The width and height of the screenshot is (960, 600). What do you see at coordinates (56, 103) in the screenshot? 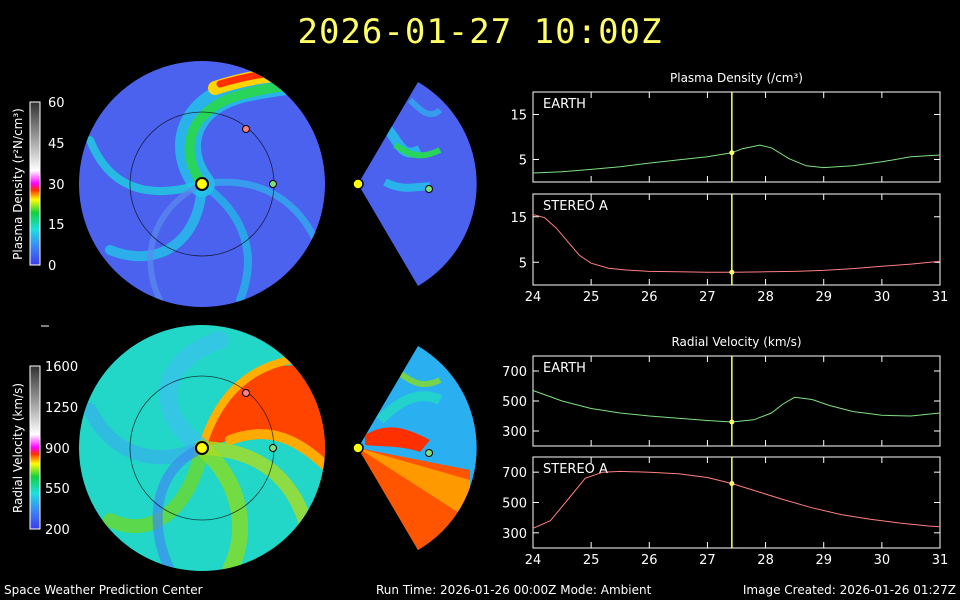
I see `density-tick-60: 60` at bounding box center [56, 103].